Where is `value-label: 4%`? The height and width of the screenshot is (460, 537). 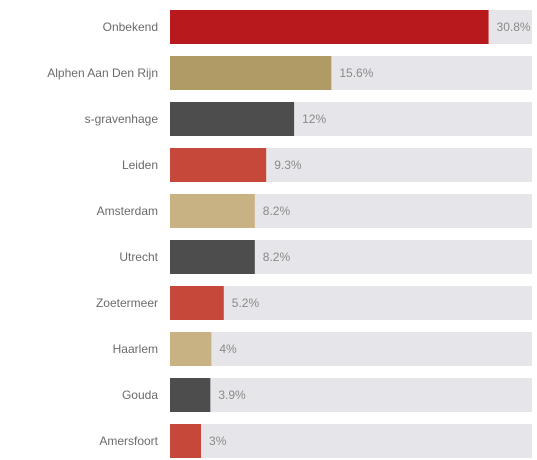 value-label: 4% is located at coordinates (228, 349).